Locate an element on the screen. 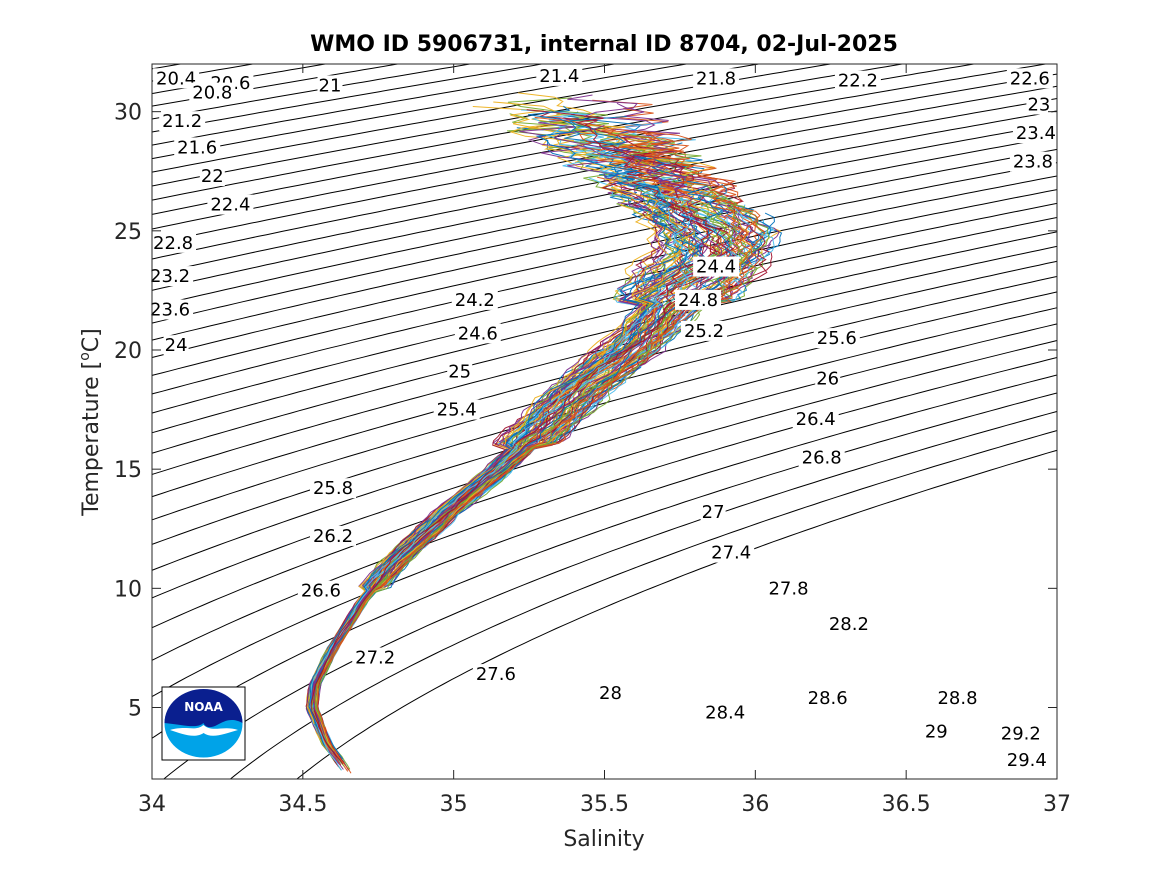 Image resolution: width=1167 pixels, height=875 pixels. y-tick-label-0: 5 is located at coordinates (135, 709).